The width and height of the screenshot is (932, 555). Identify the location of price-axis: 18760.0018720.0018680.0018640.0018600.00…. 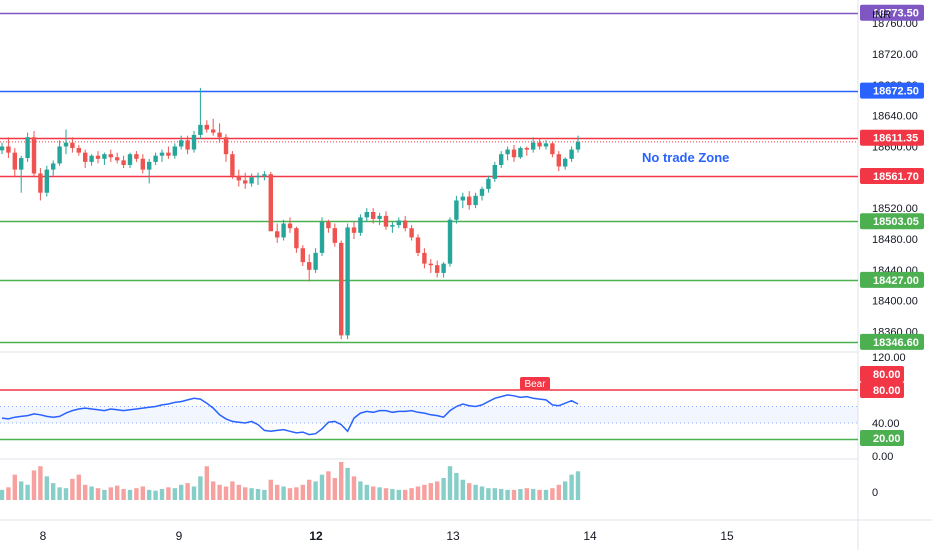
(892, 251).